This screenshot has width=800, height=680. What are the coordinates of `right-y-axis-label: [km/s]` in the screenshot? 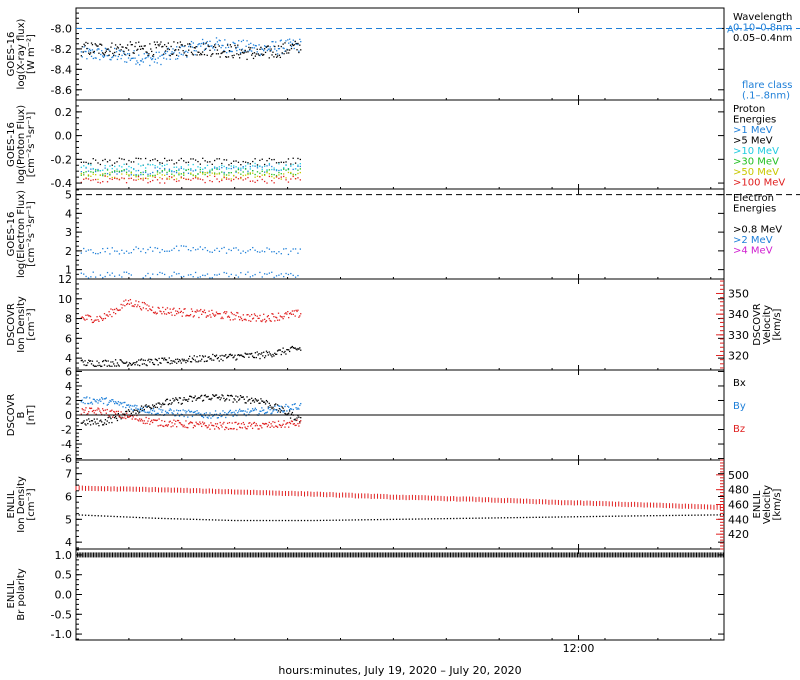 It's located at (777, 504).